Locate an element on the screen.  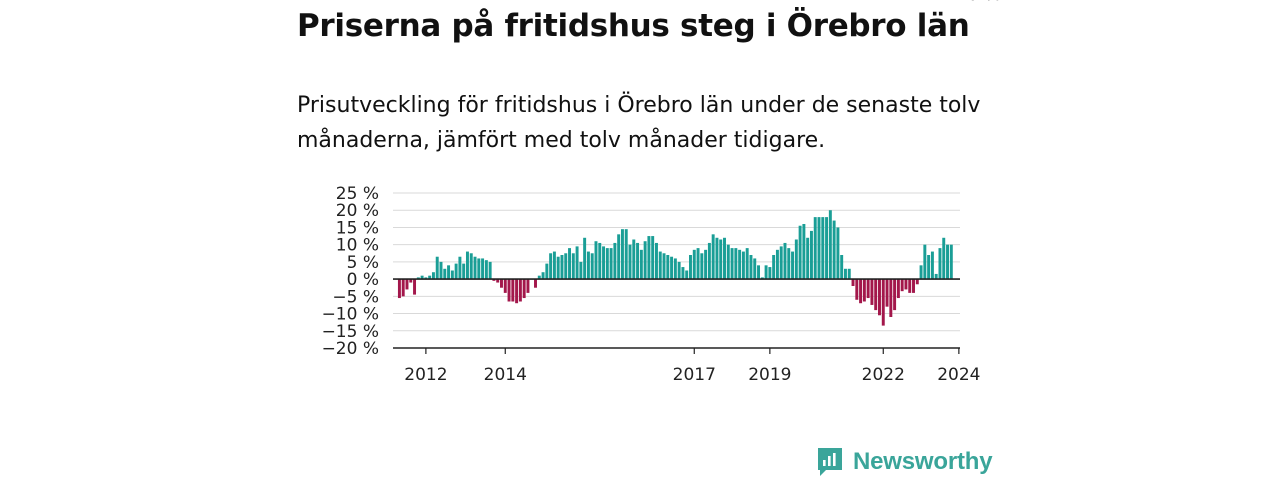
annotations: 10 % is located at coordinates (979, 2).